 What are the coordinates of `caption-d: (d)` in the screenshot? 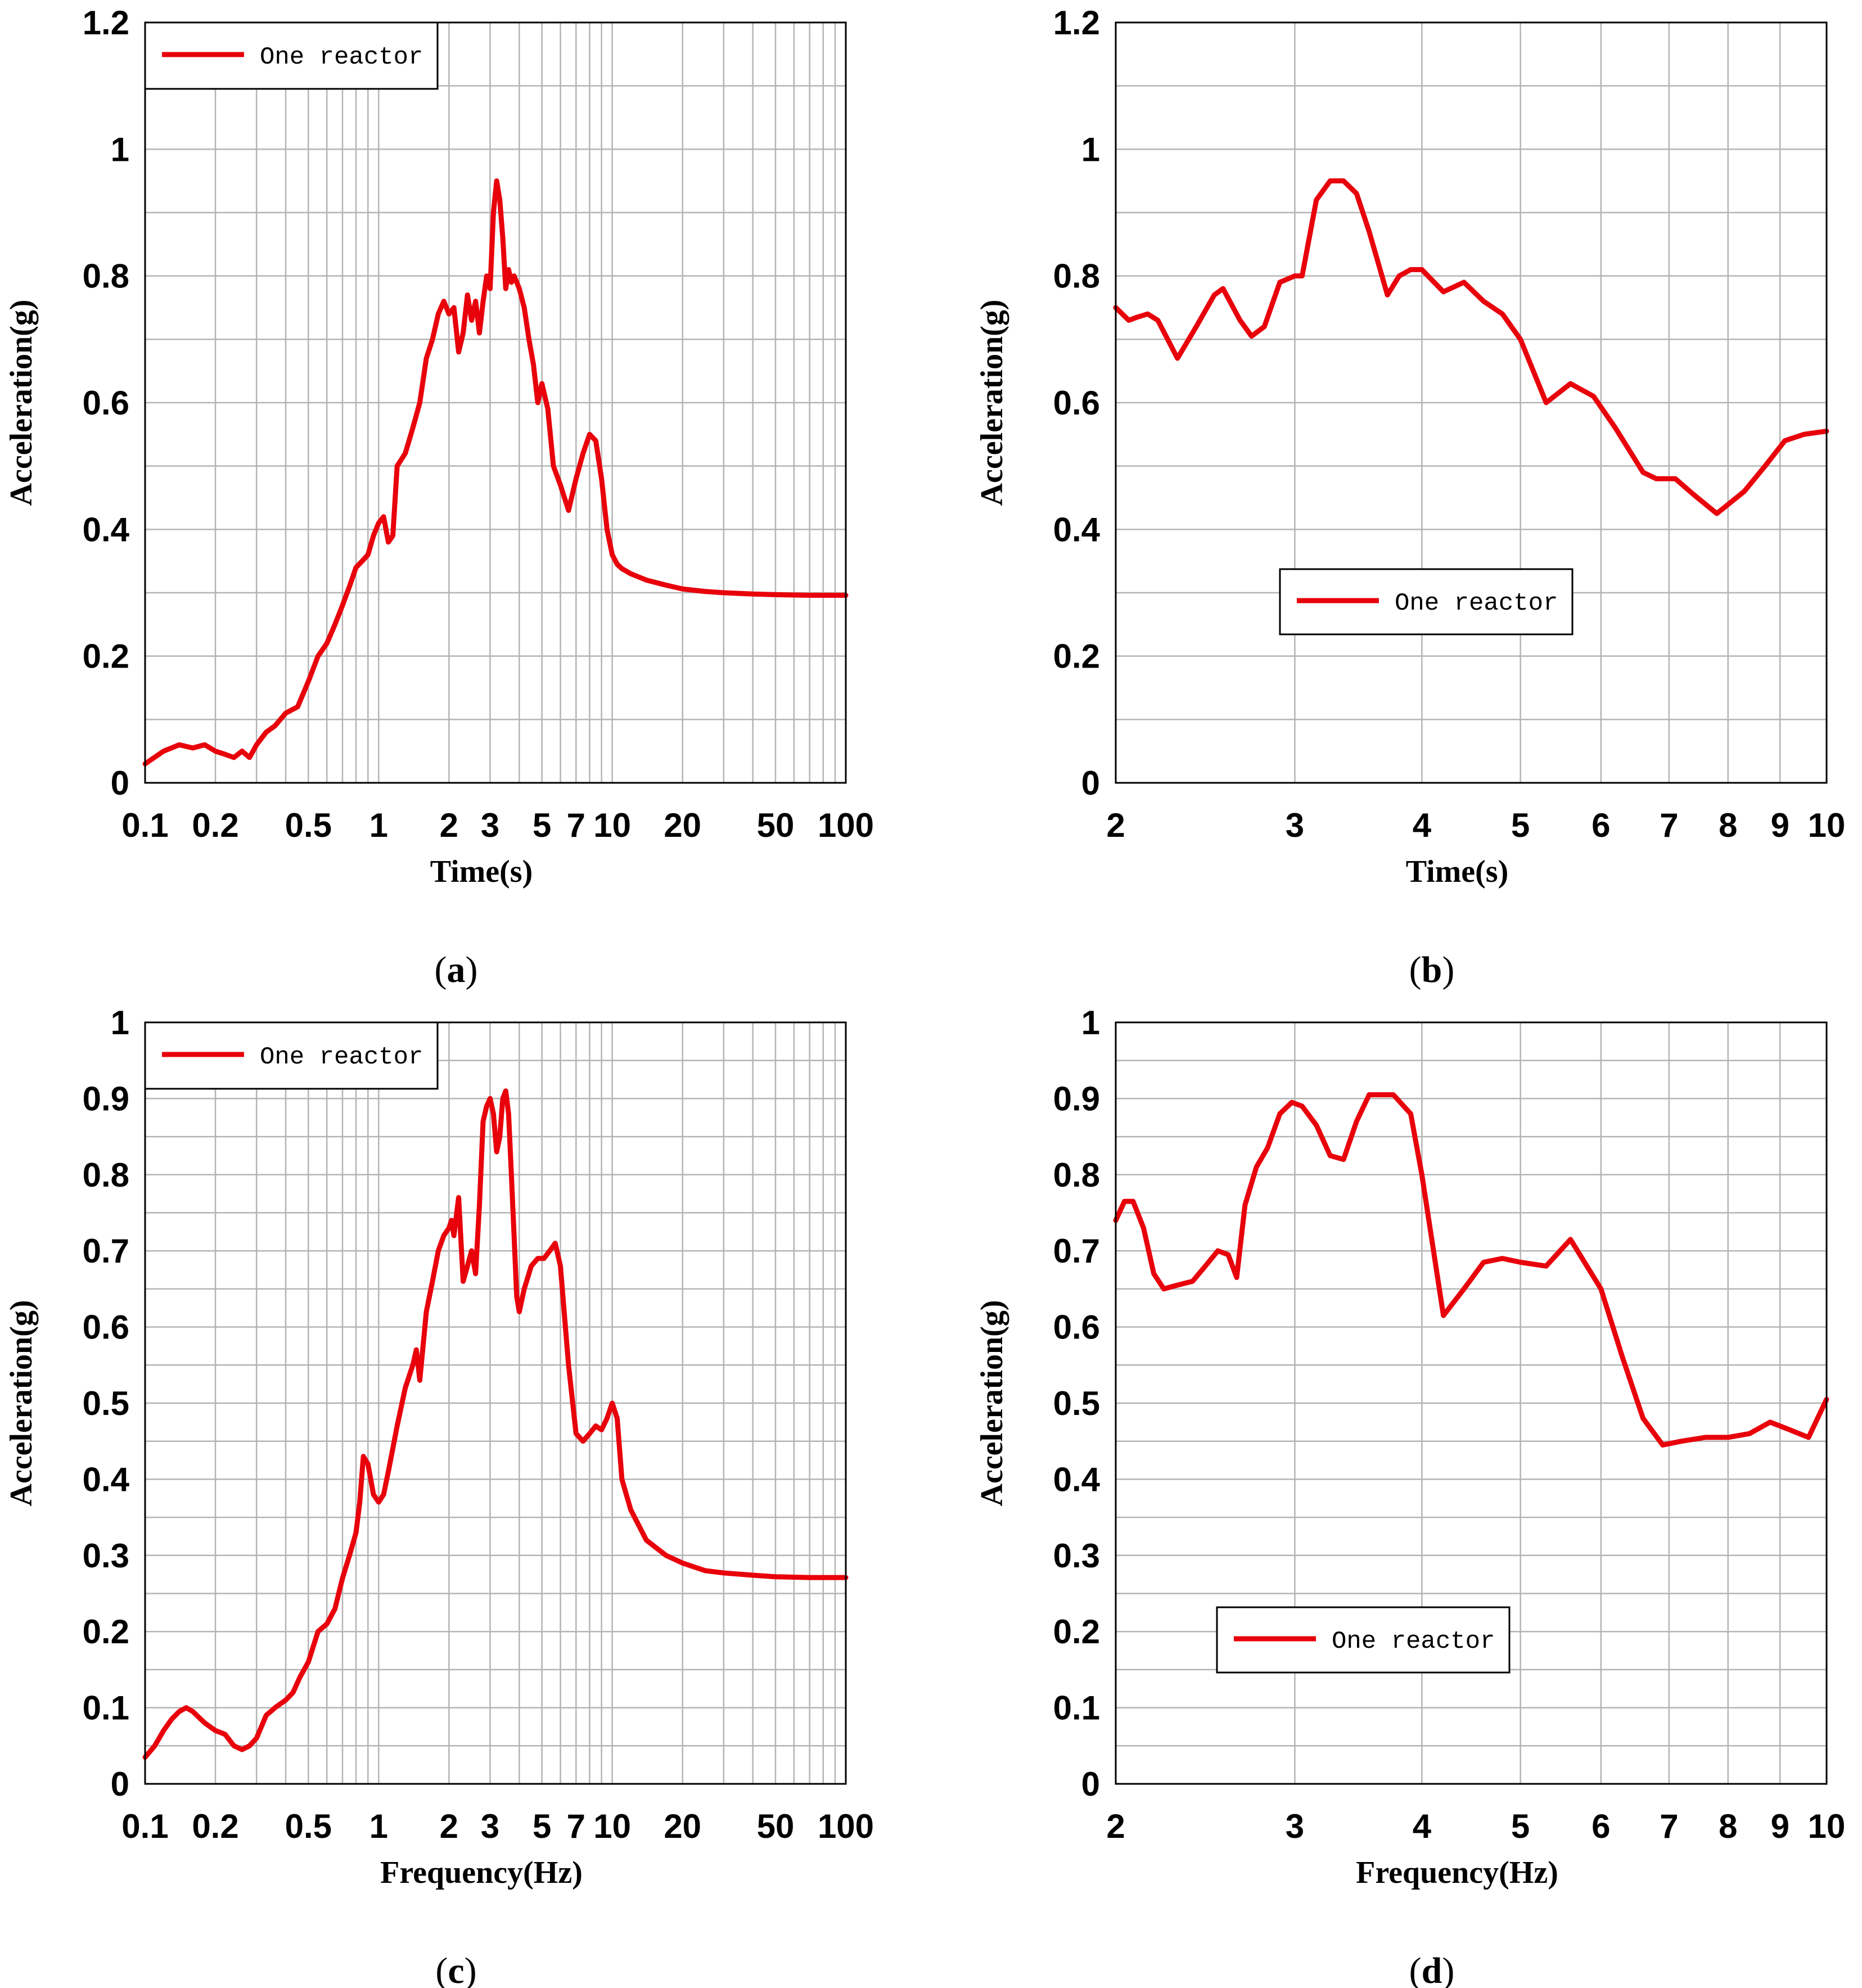 It's located at (1432, 1969).